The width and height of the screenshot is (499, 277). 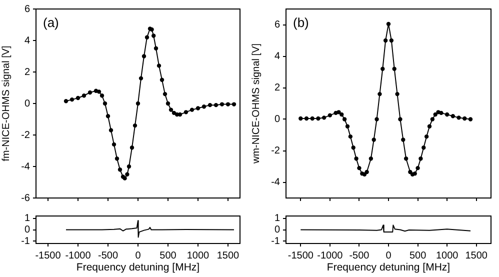 I want to click on y-axis-title: fm-NICE-OHMS signal [V], so click(x=6, y=103).